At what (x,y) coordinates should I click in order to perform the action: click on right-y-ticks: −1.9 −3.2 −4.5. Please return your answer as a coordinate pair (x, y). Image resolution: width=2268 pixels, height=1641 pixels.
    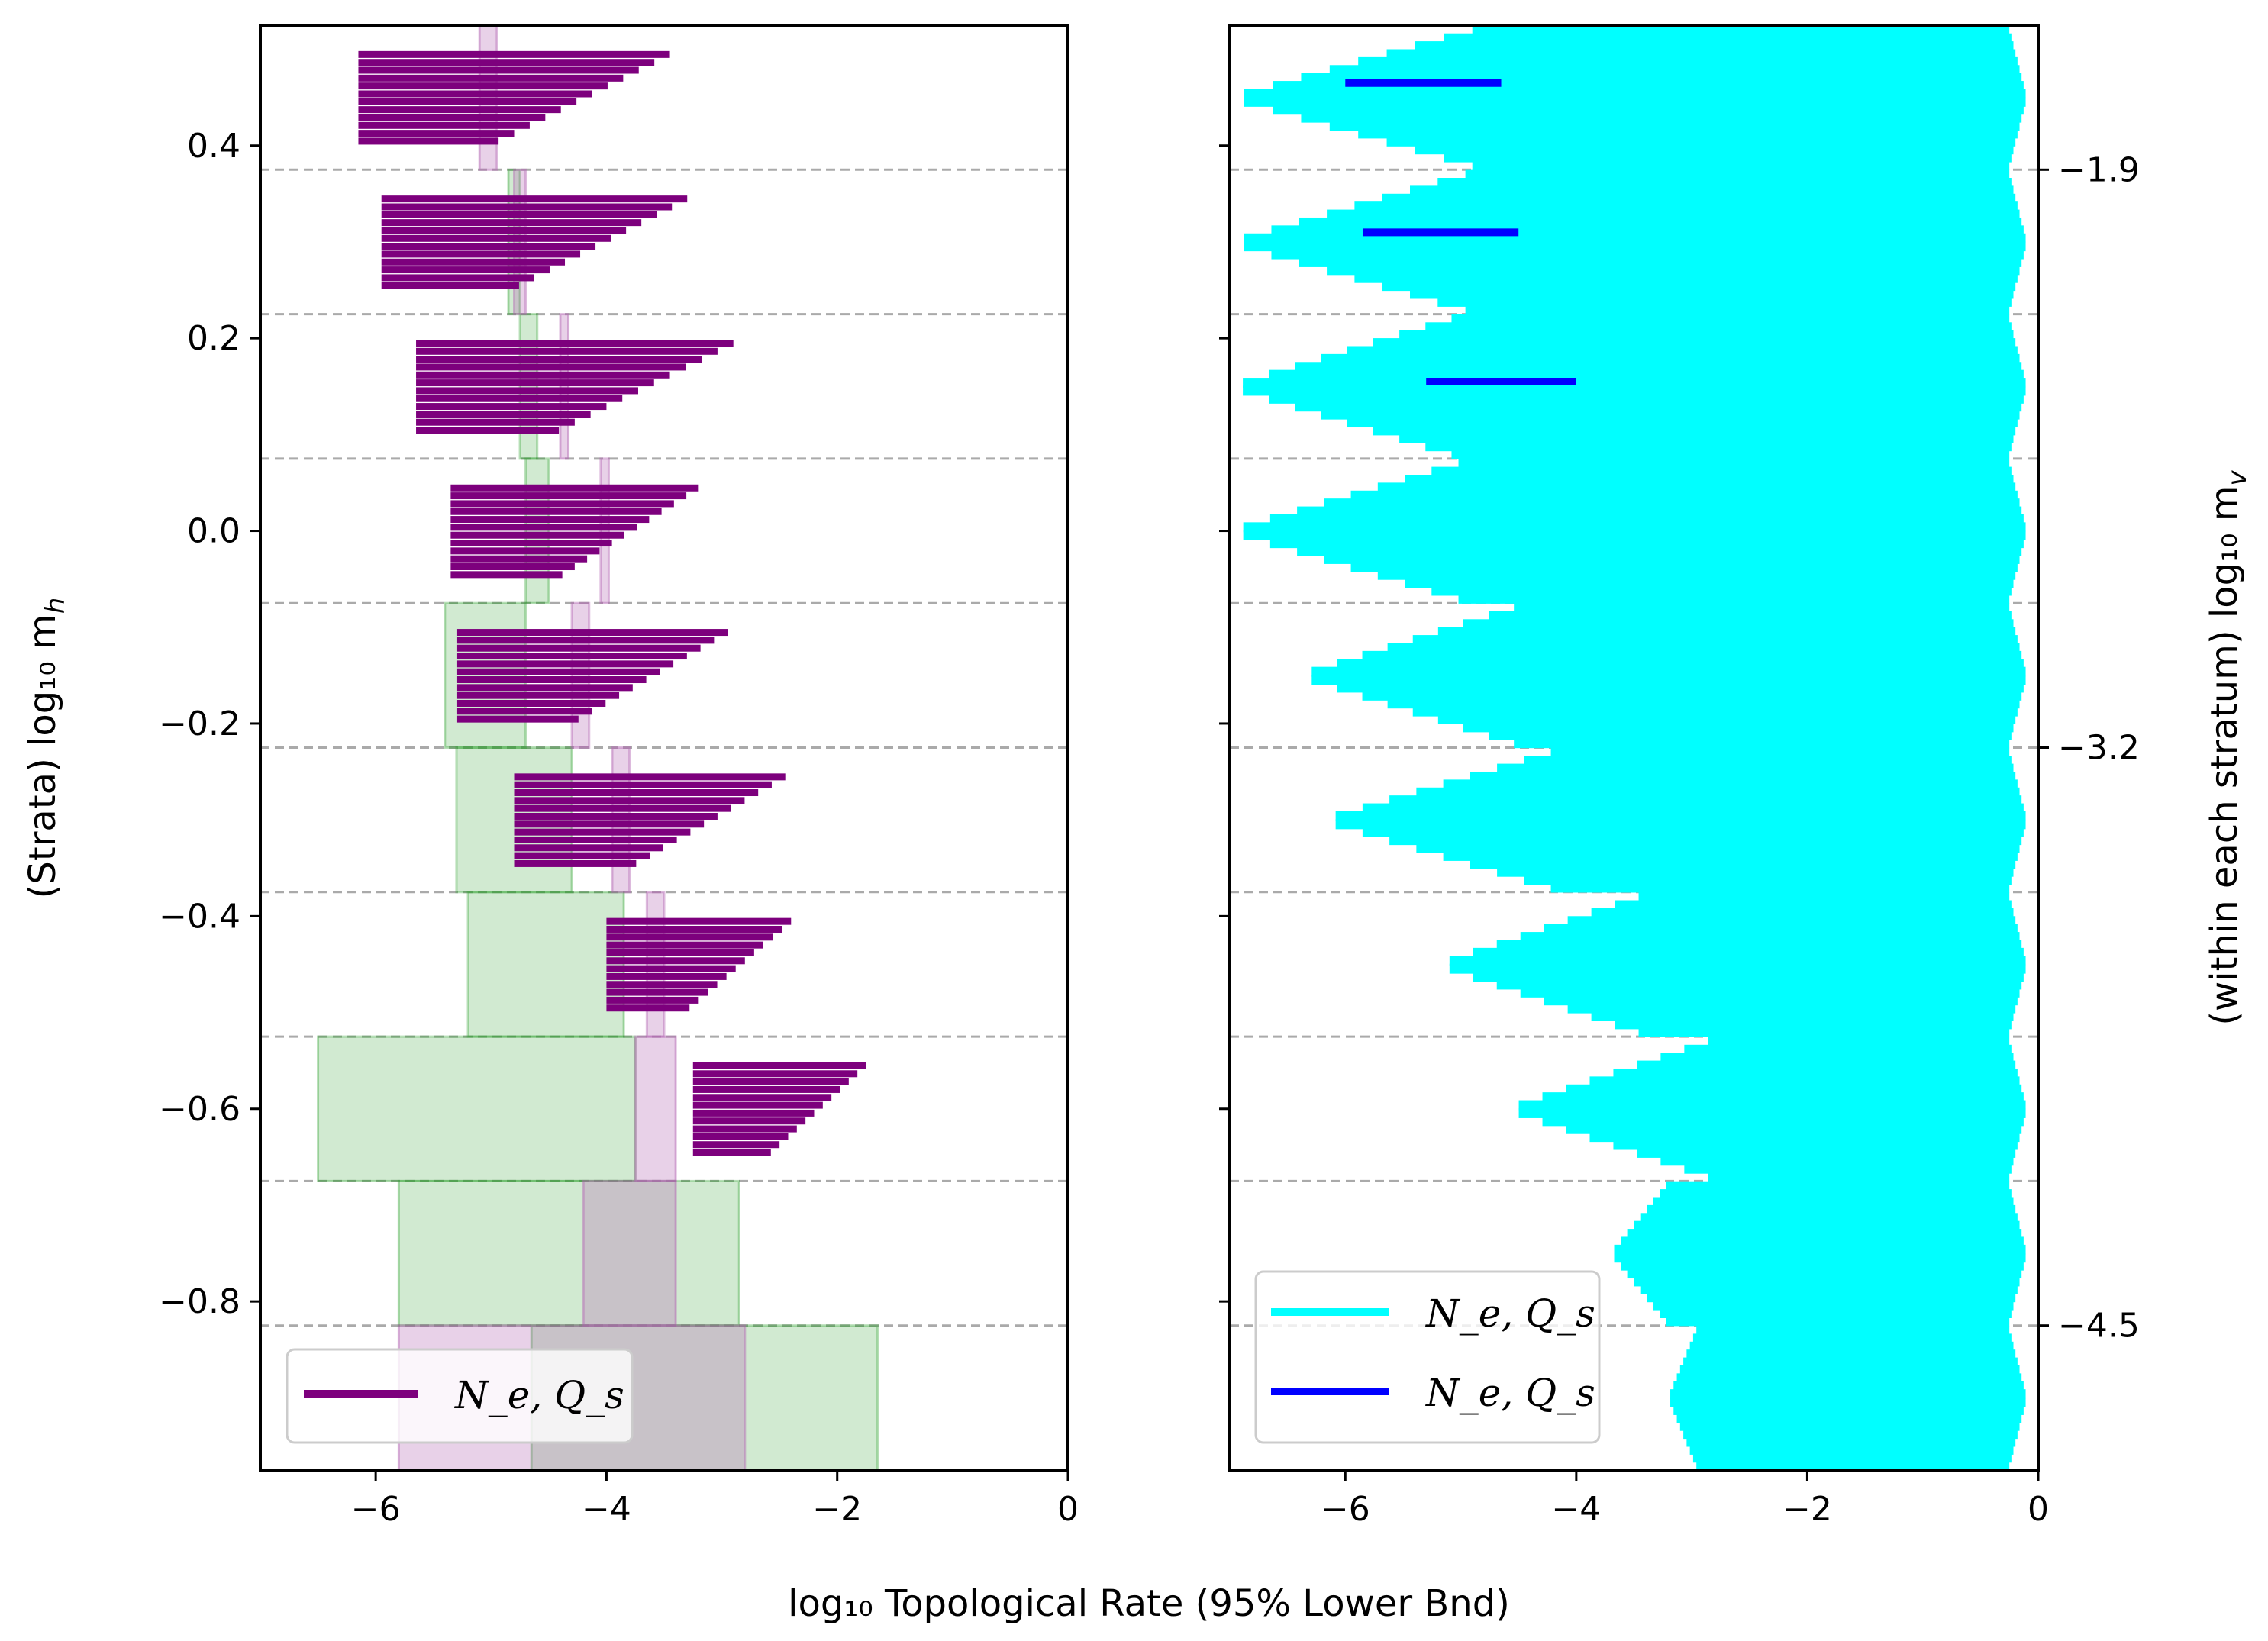
    Looking at the image, I should click on (2089, 748).